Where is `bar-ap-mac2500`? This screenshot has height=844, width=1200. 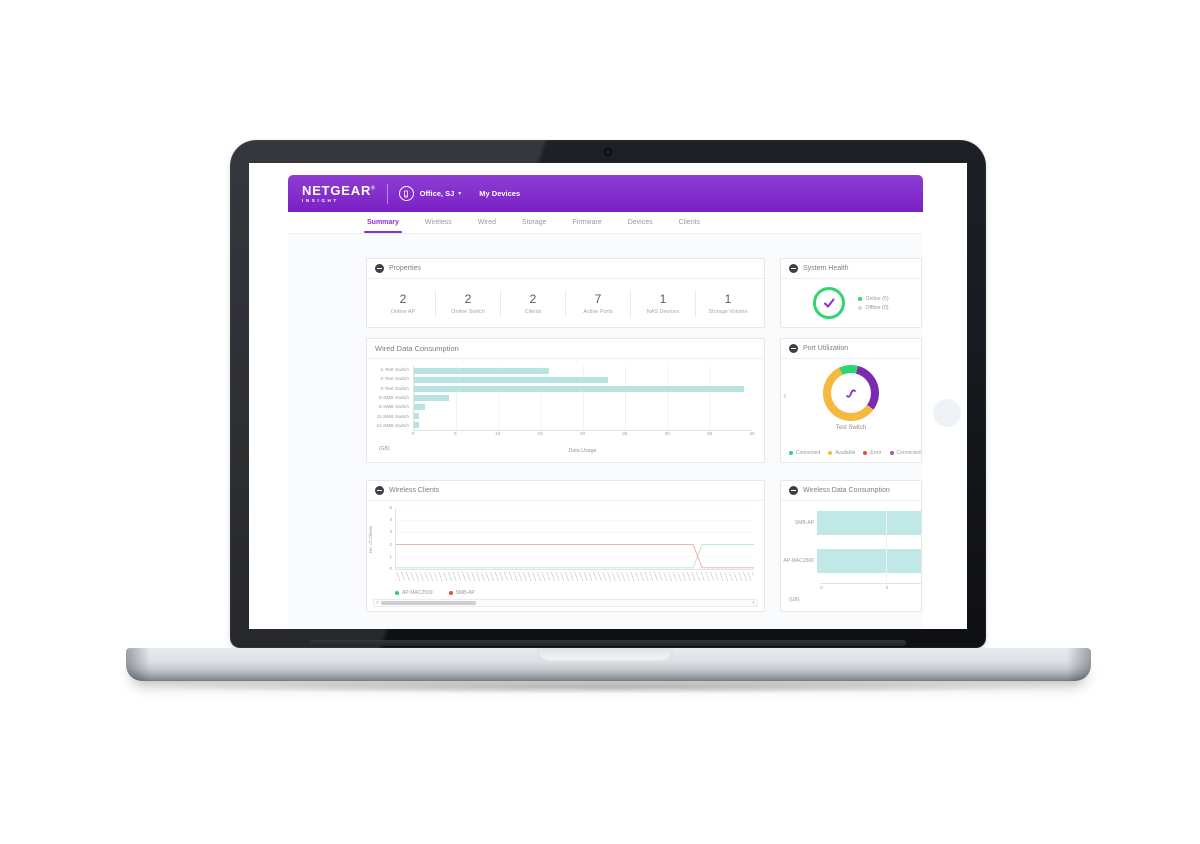 bar-ap-mac2500 is located at coordinates (869, 561).